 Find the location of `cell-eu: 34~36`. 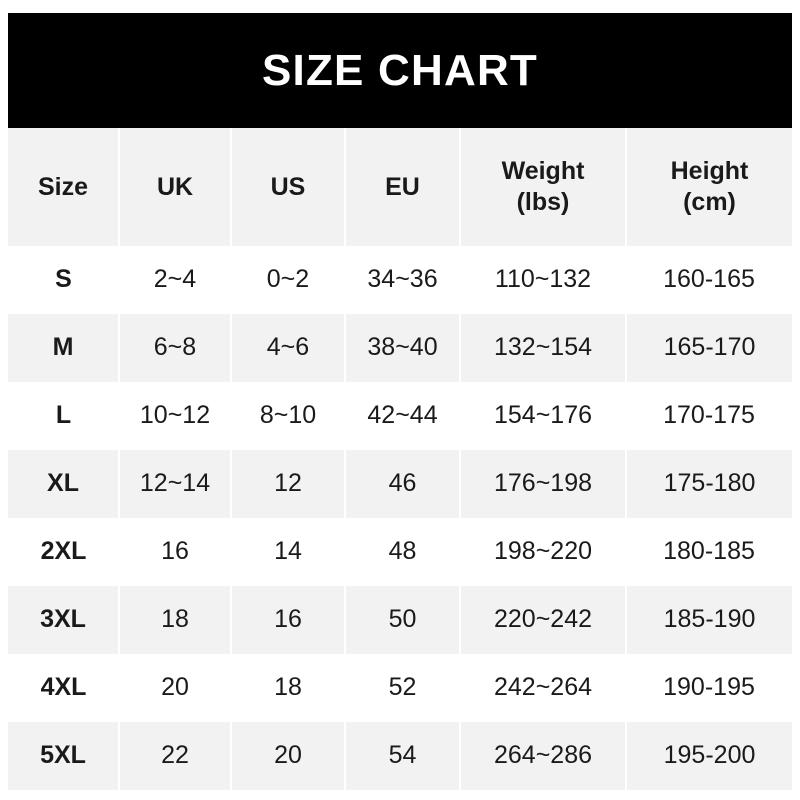

cell-eu: 34~36 is located at coordinates (402, 280).